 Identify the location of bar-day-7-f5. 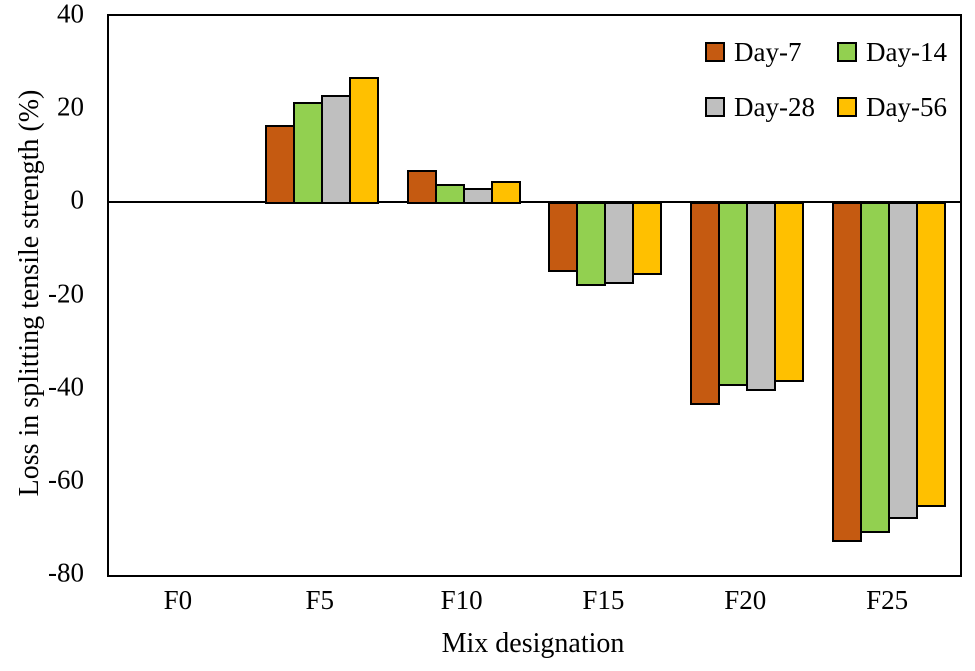
(279, 165).